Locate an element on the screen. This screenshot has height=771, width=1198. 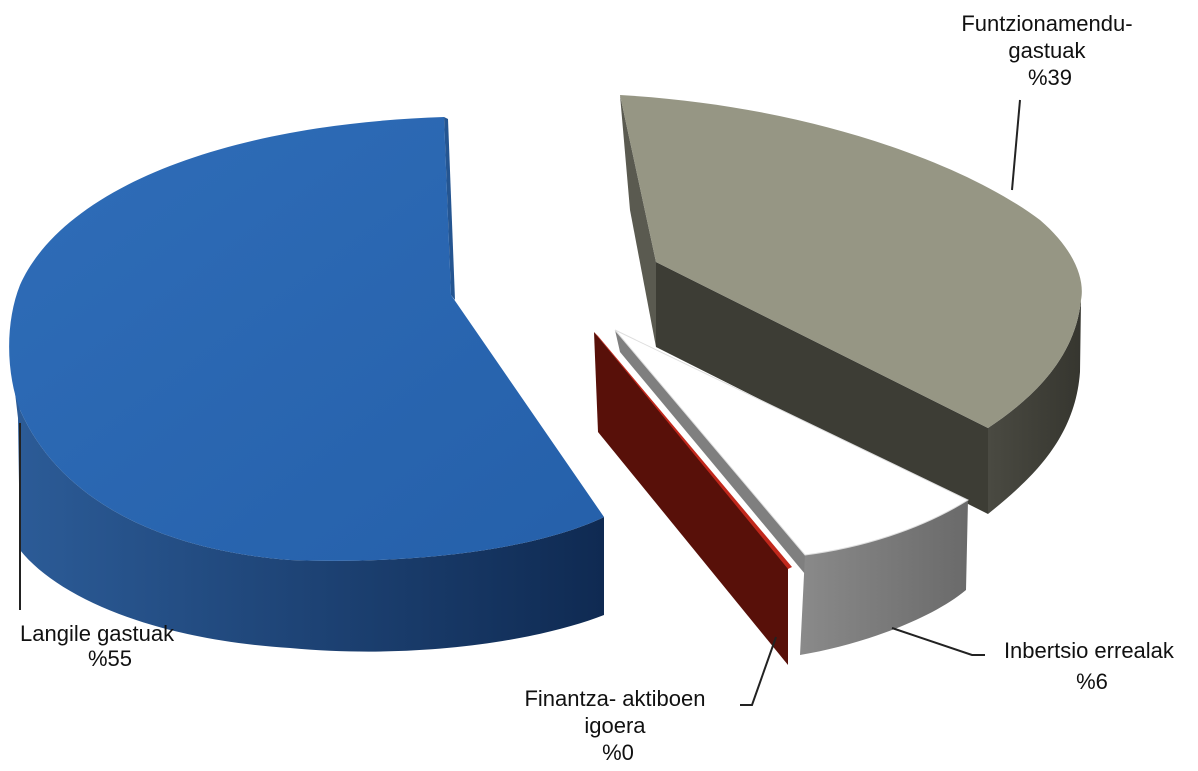
slice-finantza-top is located at coordinates (693, 450).